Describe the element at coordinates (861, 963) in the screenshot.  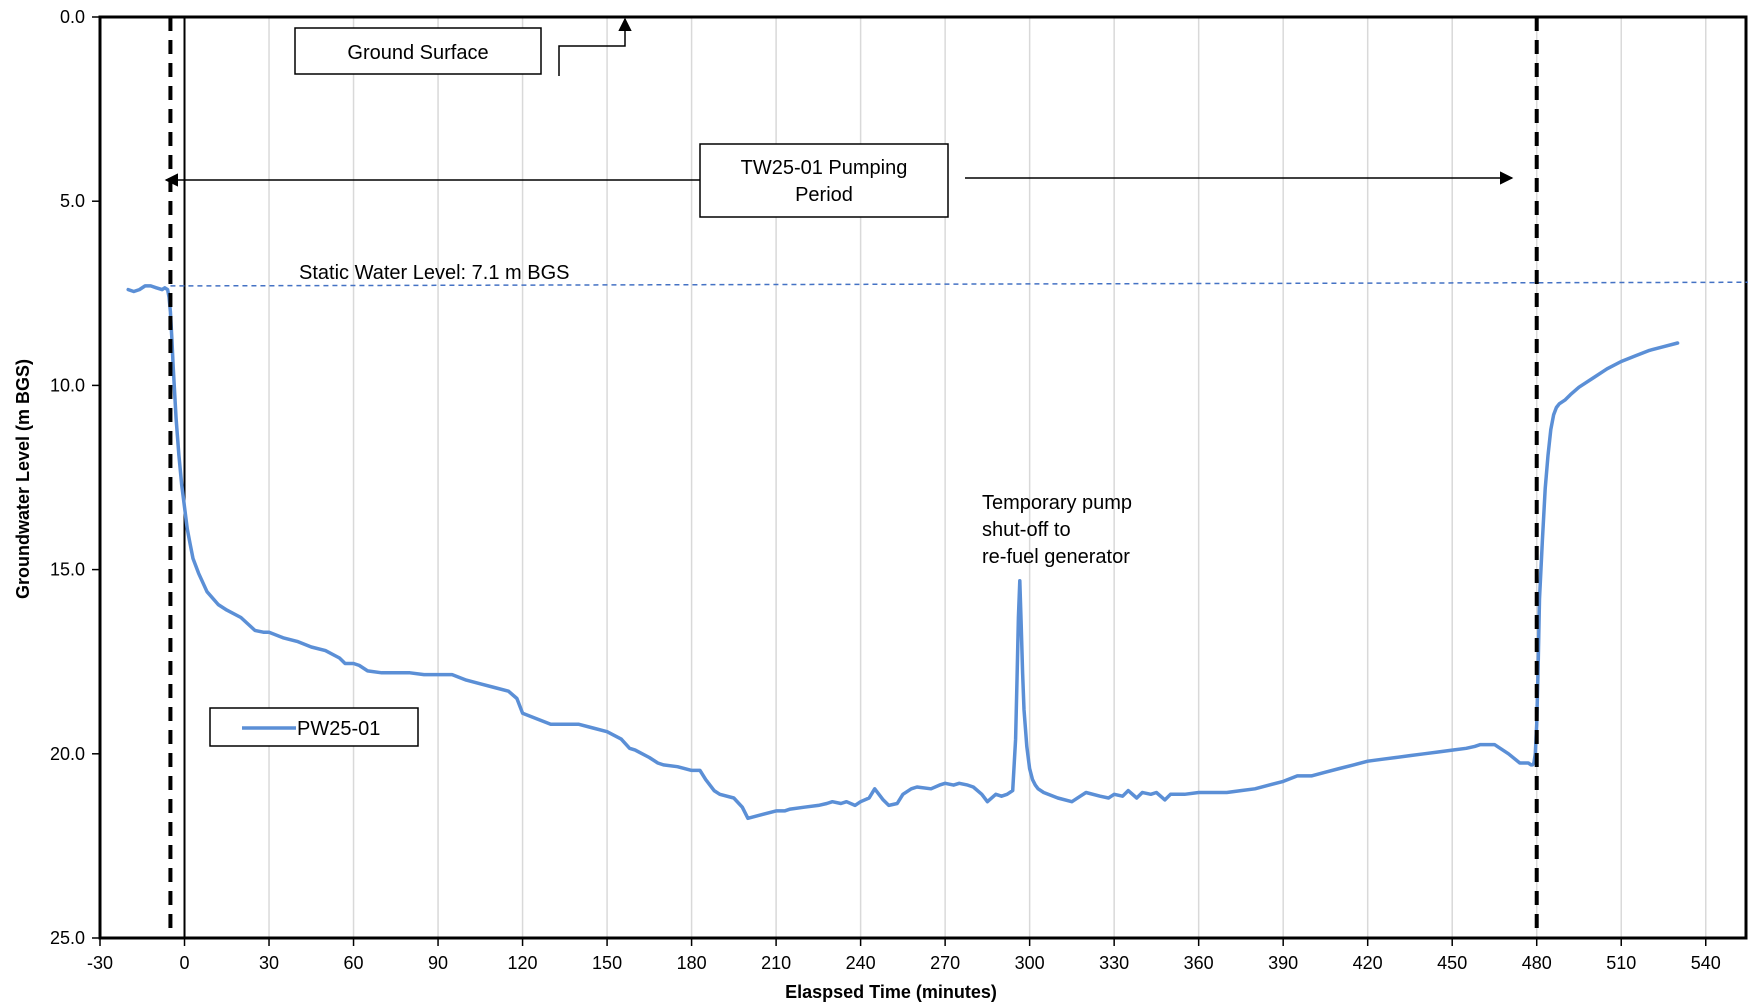
I see `x-tick-label: 240` at that location.